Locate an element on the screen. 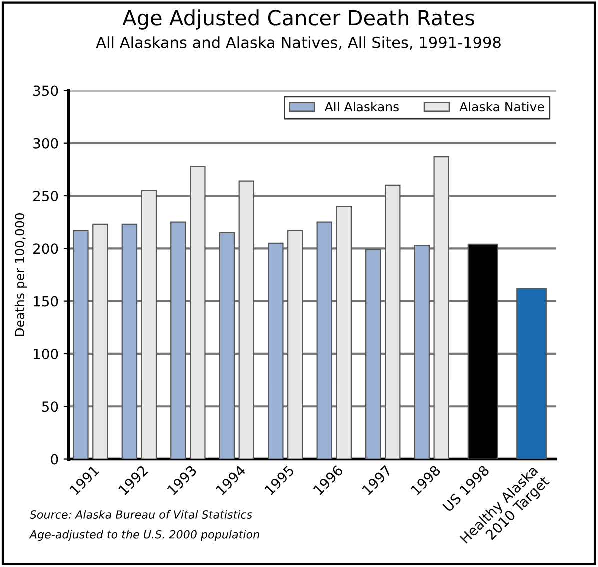 The width and height of the screenshot is (598, 567). y-tick-label: 200 is located at coordinates (46, 249).